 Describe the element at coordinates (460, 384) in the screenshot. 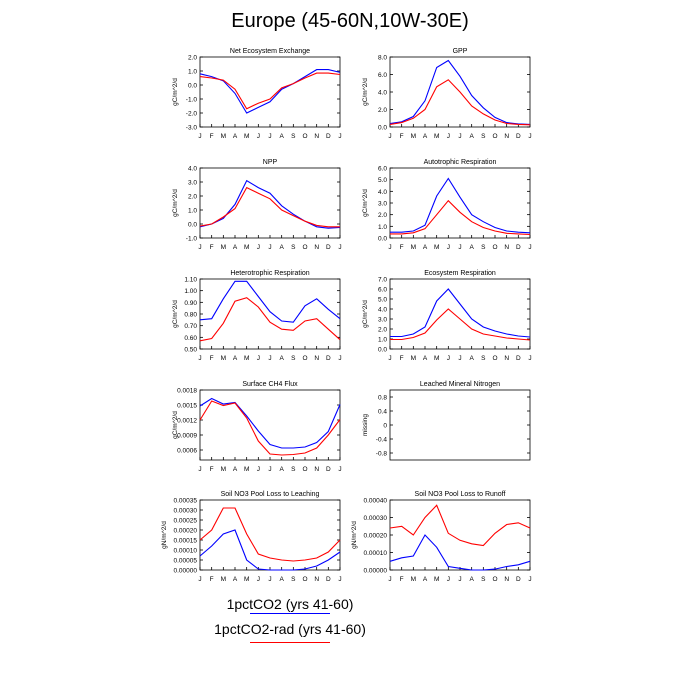

I see `panel-title: Leached Mineral Nitrogen` at that location.